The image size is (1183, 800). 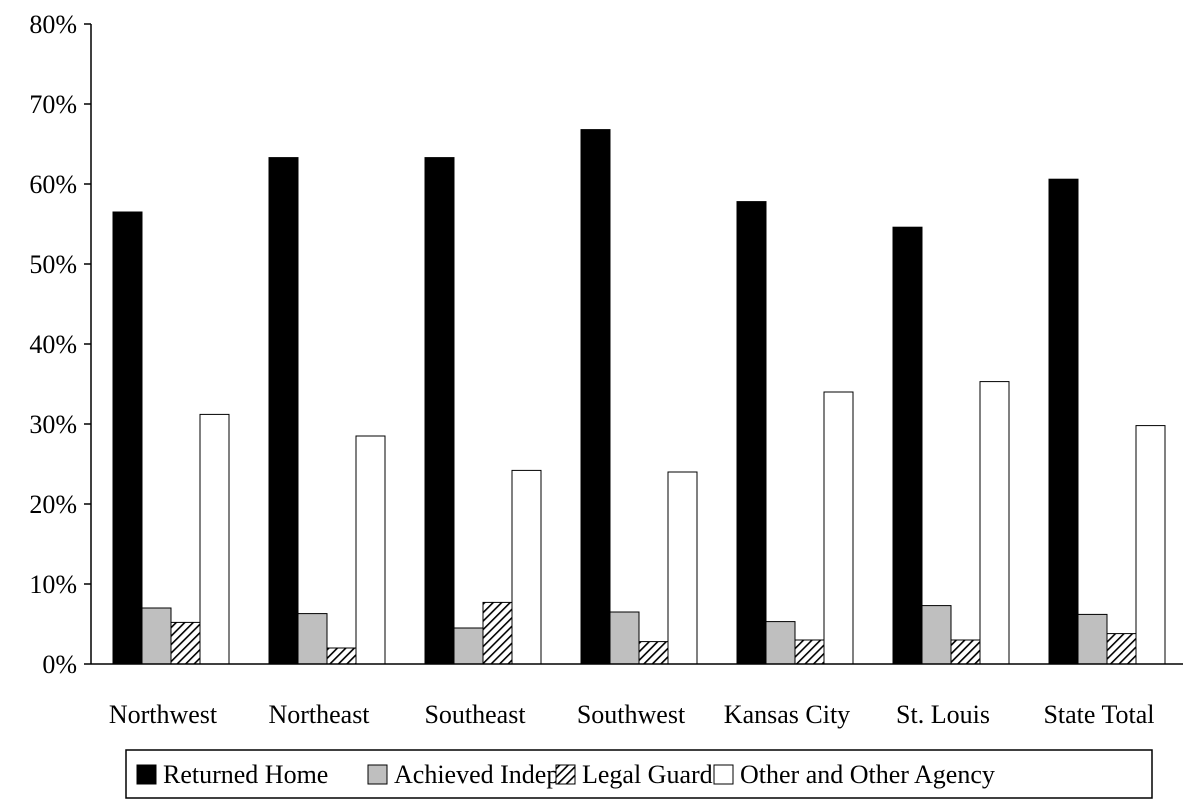 I want to click on bar-legal-guard-st-louis, so click(x=965, y=652).